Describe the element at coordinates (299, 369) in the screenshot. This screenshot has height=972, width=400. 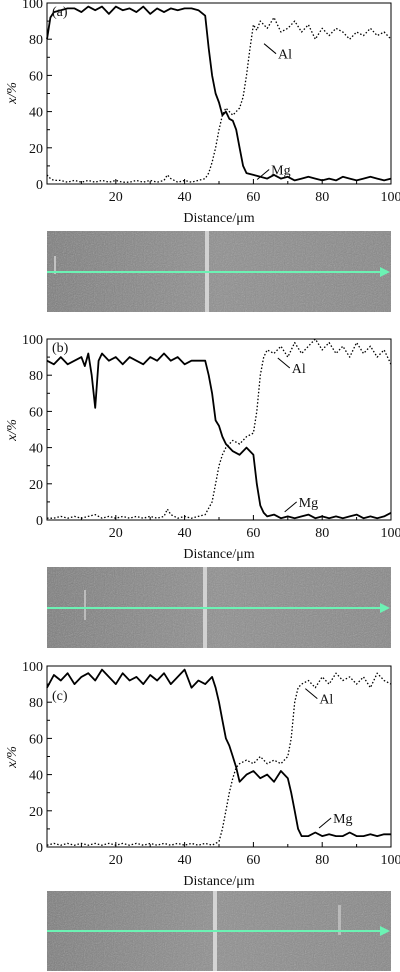
I see `series-label-al-b: Al` at that location.